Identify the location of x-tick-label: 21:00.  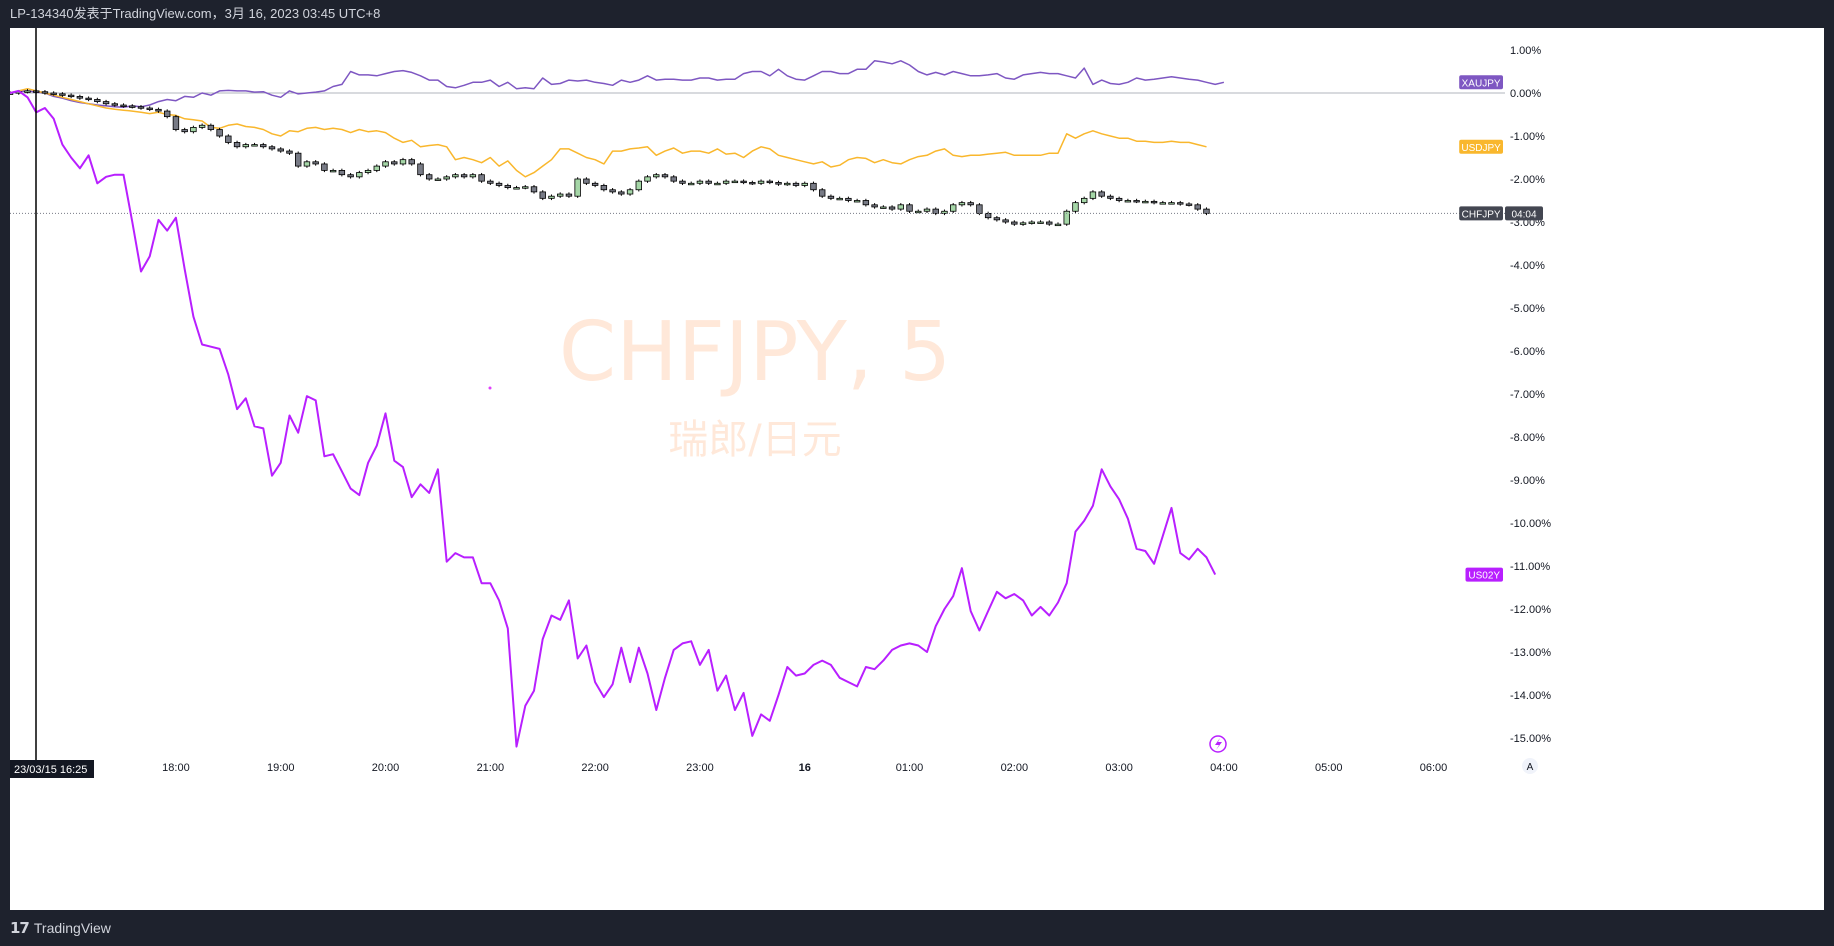
(491, 768).